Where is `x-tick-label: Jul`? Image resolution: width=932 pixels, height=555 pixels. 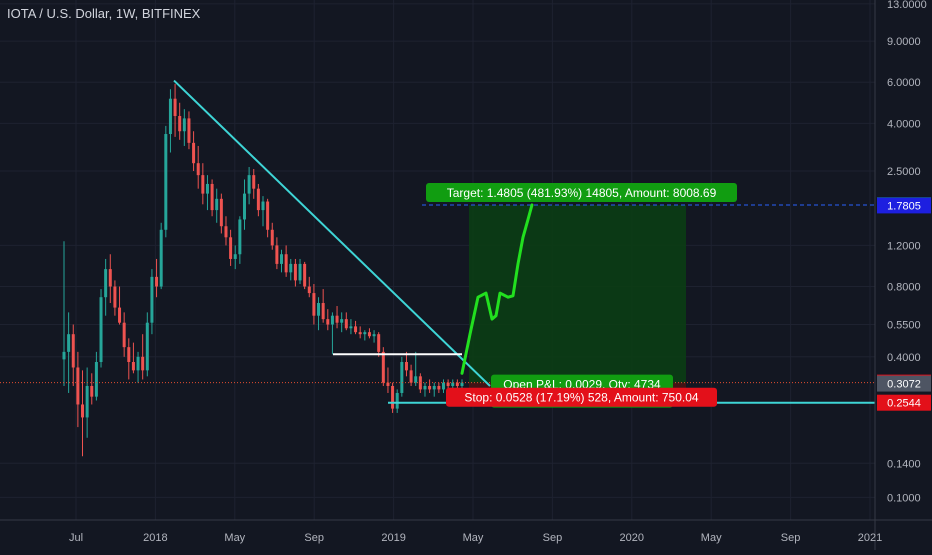 x-tick-label: Jul is located at coordinates (76, 538).